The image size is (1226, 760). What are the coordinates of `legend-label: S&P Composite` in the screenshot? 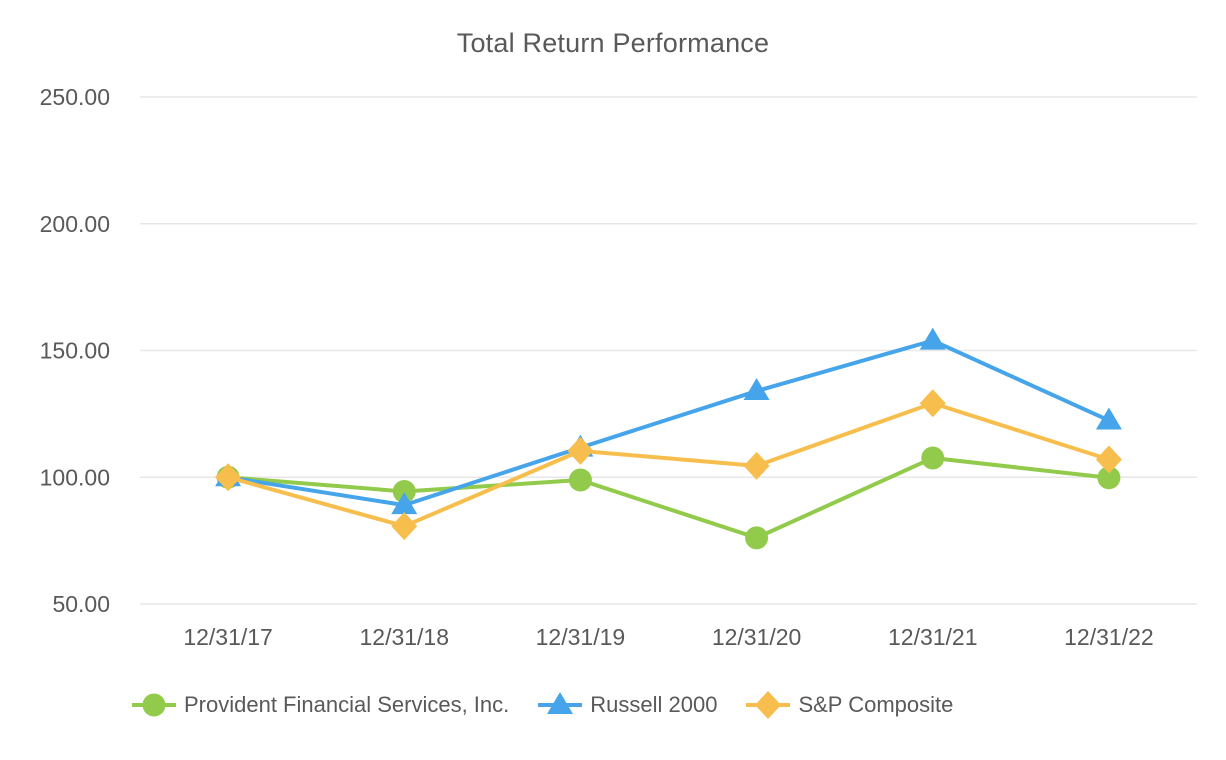 It's located at (876, 704).